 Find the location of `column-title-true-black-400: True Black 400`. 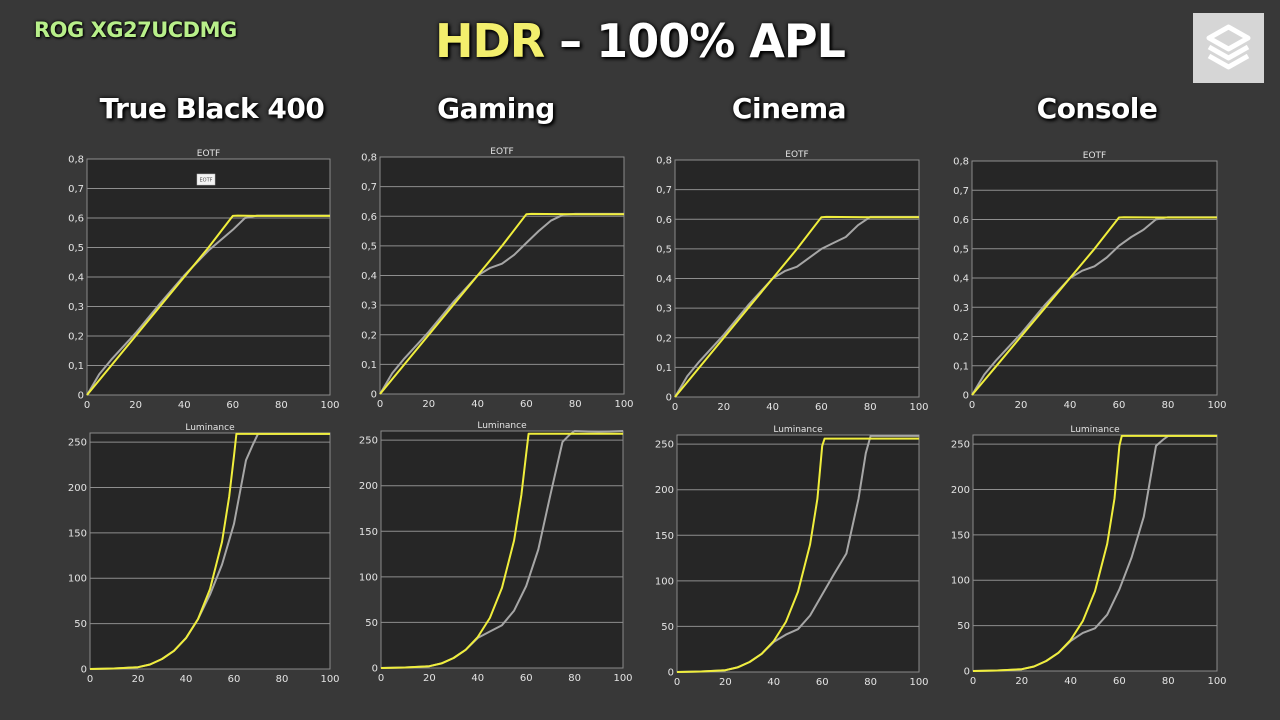

column-title-true-black-400: True Black 400 is located at coordinates (212, 108).